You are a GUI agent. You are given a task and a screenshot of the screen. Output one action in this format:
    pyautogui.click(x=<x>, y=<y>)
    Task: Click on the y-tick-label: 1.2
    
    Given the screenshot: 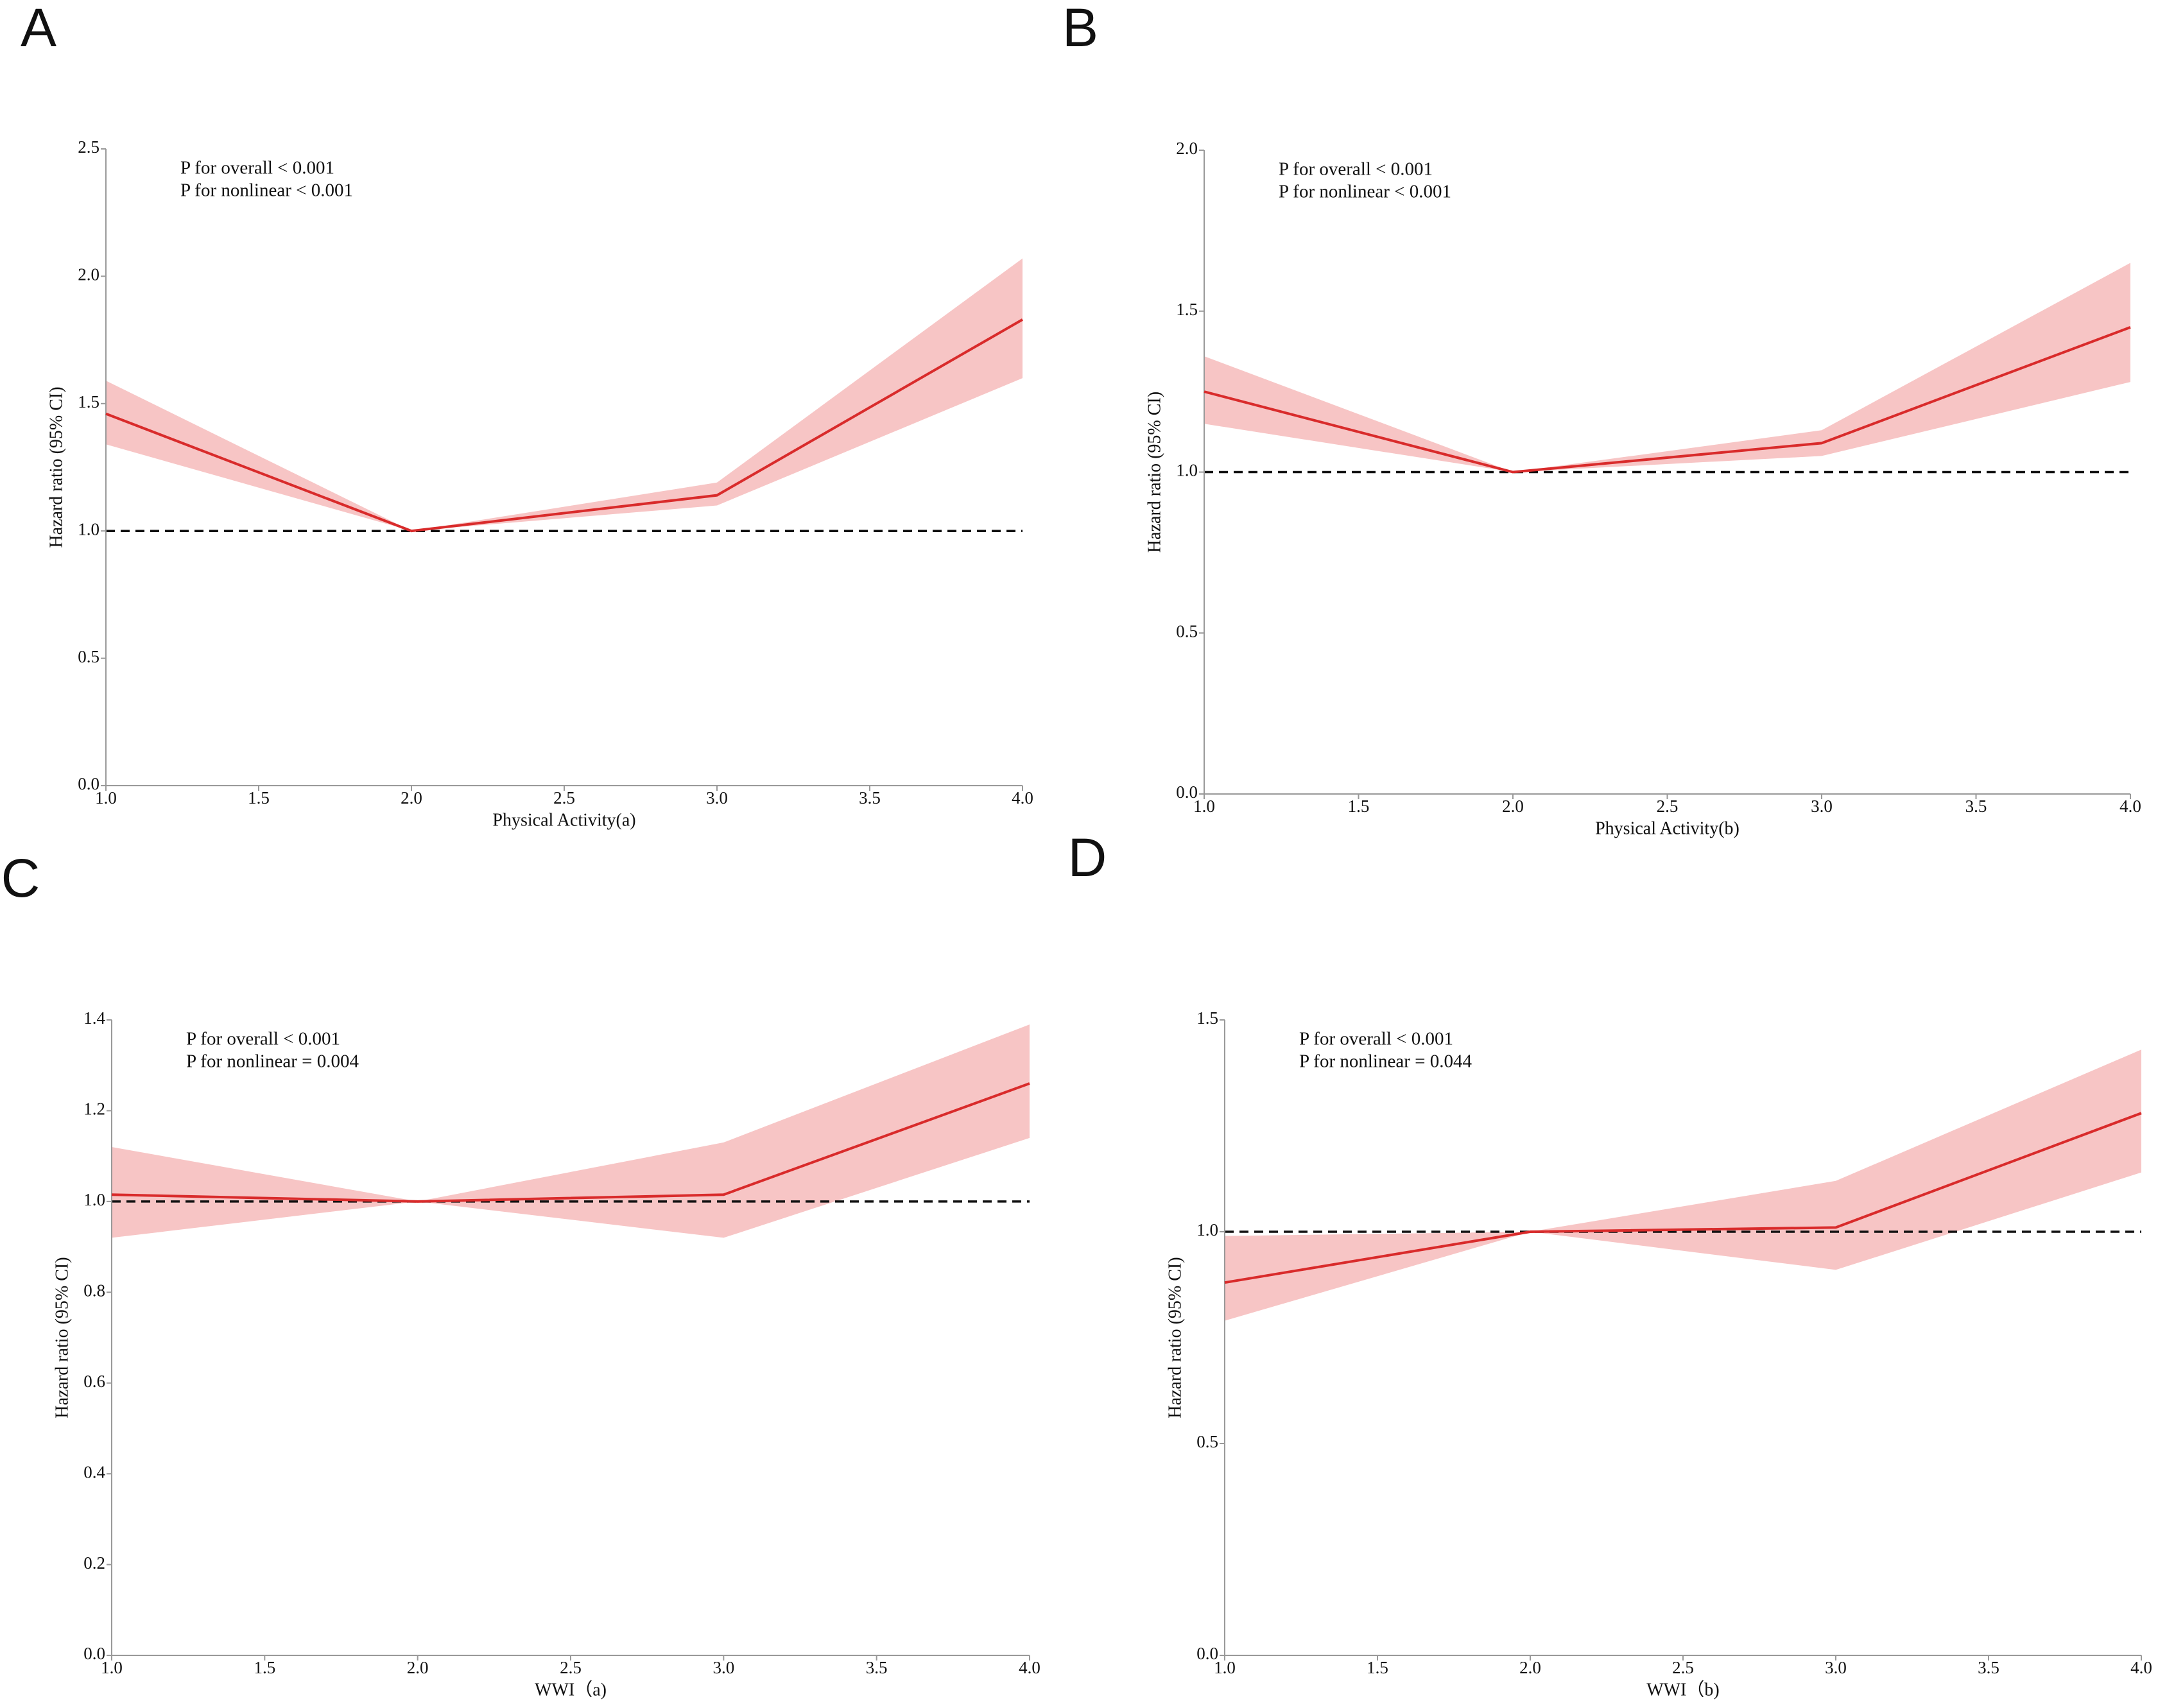 What is the action you would take?
    pyautogui.click(x=94, y=1109)
    